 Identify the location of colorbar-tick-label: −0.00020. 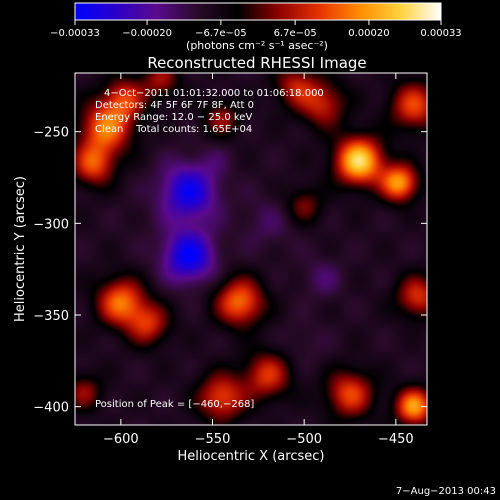
(147, 33).